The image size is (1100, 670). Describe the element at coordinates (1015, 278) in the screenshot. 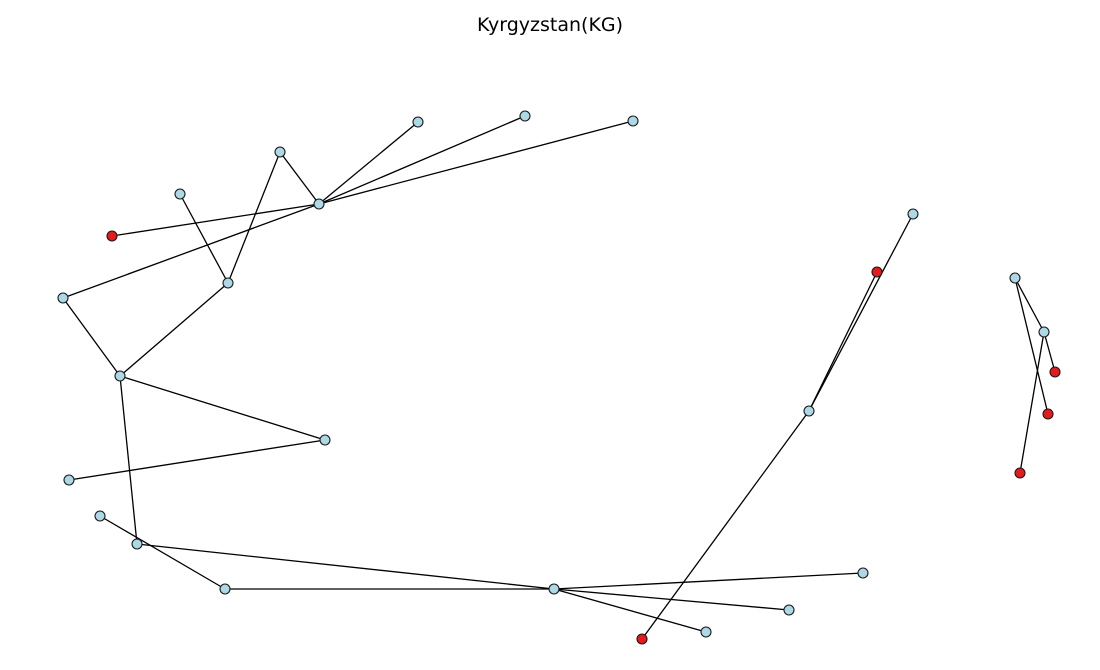

I see `node-n24` at that location.